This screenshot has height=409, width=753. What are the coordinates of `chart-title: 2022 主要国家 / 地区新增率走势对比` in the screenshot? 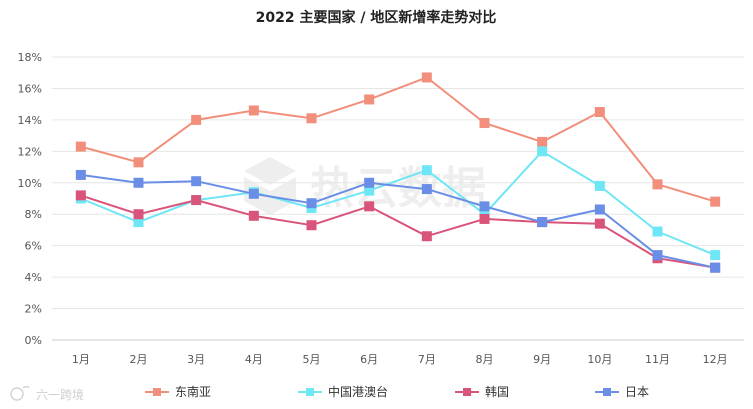 It's located at (376, 17).